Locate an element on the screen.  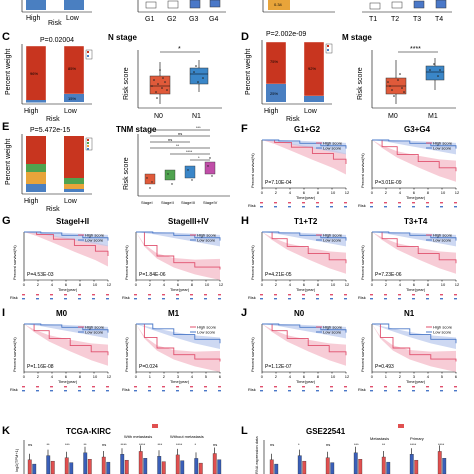
top-strip-high: High is located at coordinates (33, 18).